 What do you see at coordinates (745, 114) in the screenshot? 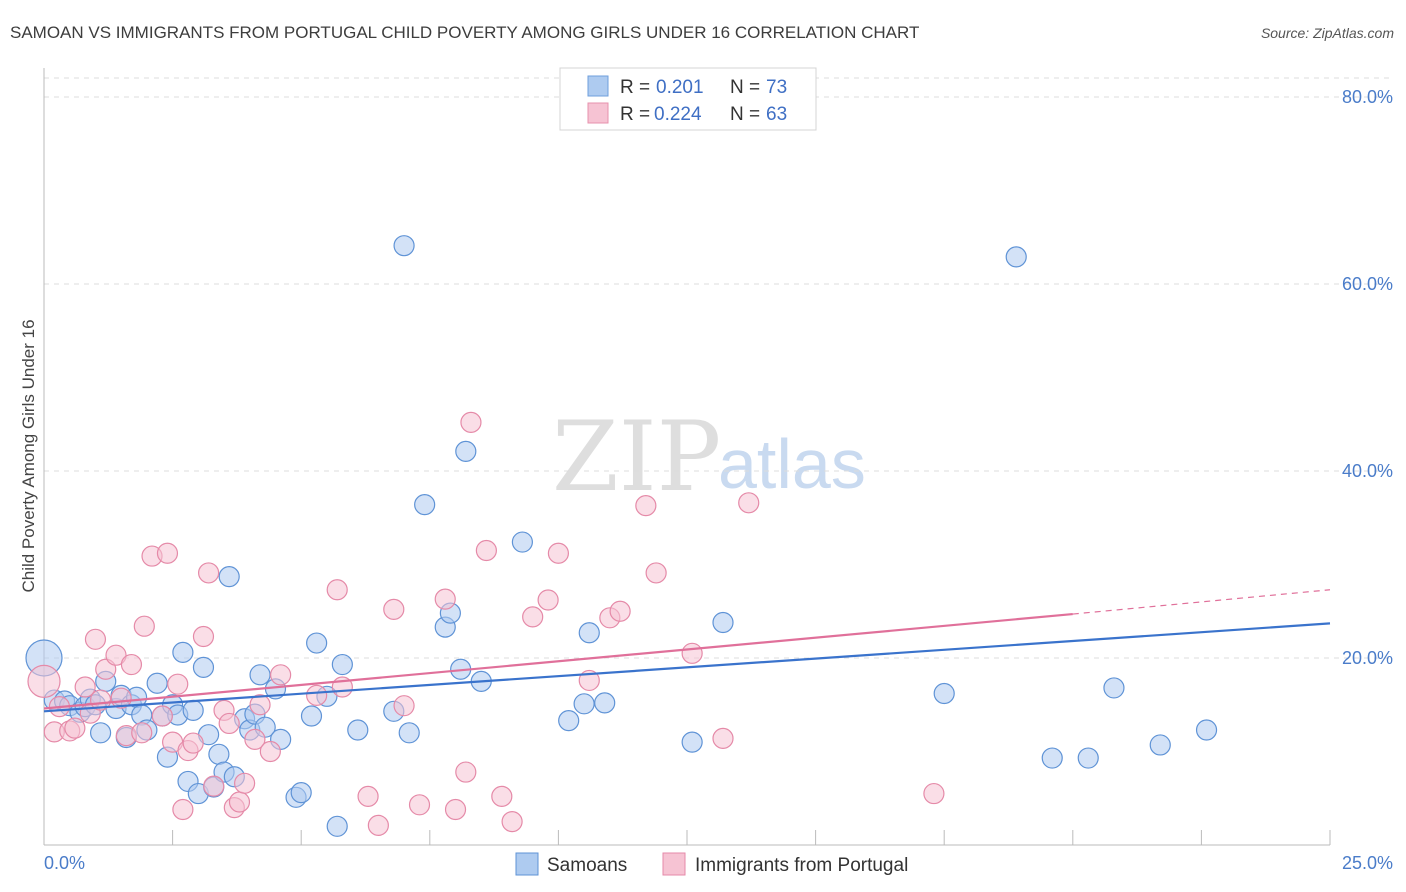
I see `legend-n-label-portugal: N =` at bounding box center [745, 114].